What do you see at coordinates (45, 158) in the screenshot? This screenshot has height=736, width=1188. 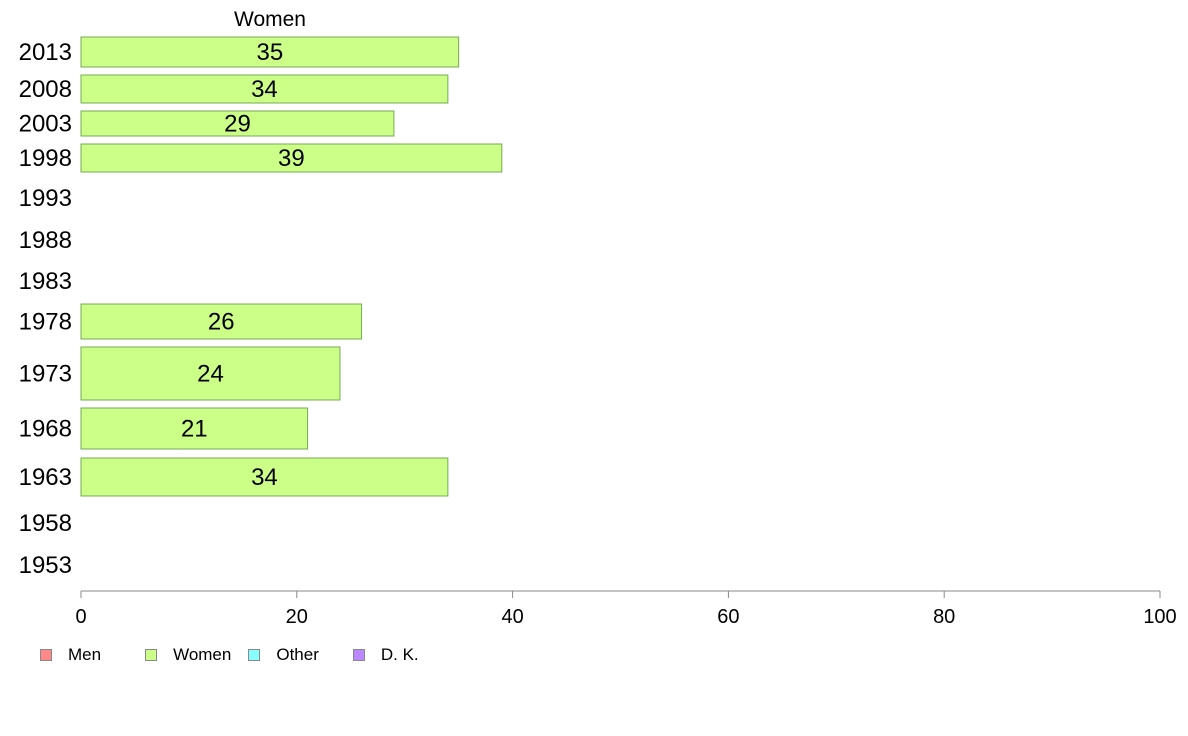 I see `y-tick-label: 1998` at bounding box center [45, 158].